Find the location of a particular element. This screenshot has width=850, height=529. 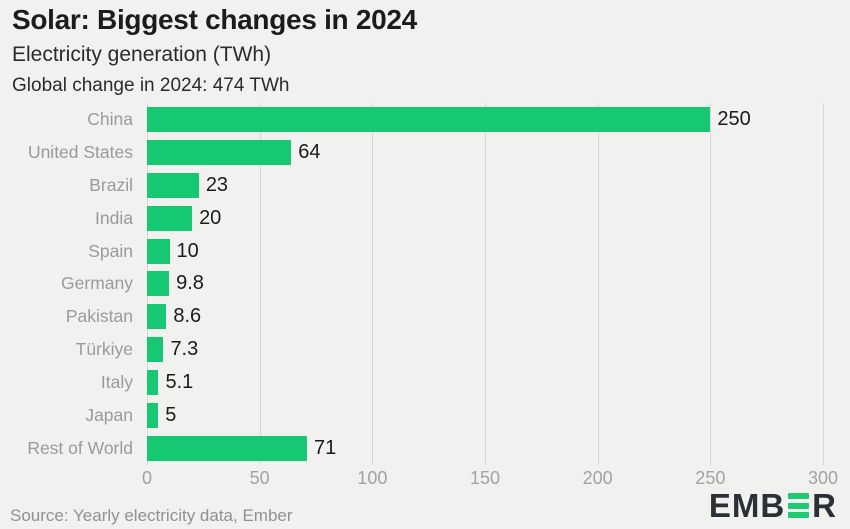

ember-logo-prefix: EMB is located at coordinates (747, 505).